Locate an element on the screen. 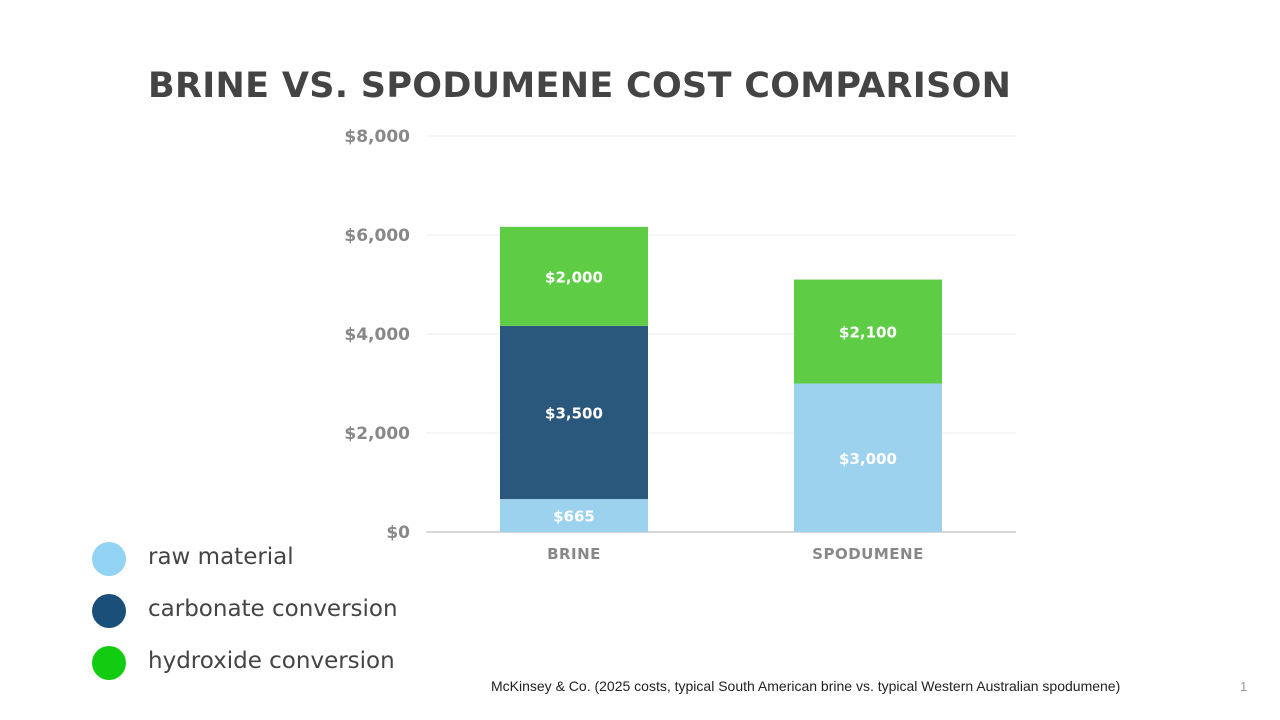 The height and width of the screenshot is (720, 1280). y-tick-label: $8,000 is located at coordinates (377, 137).